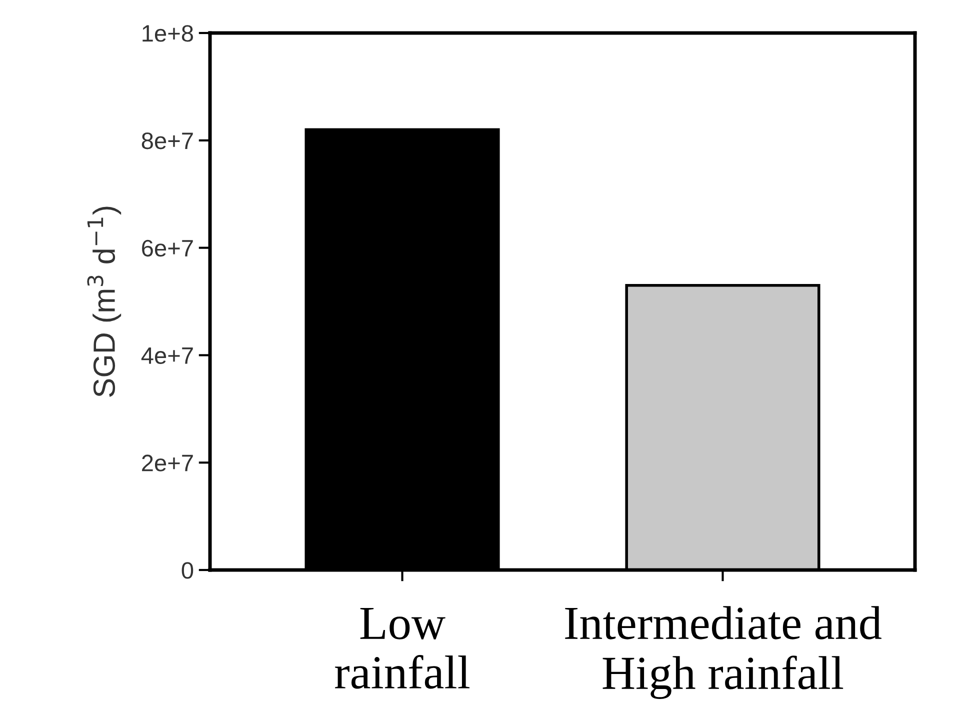  What do you see at coordinates (402, 648) in the screenshot?
I see `x-tick-label: Low rainfall` at bounding box center [402, 648].